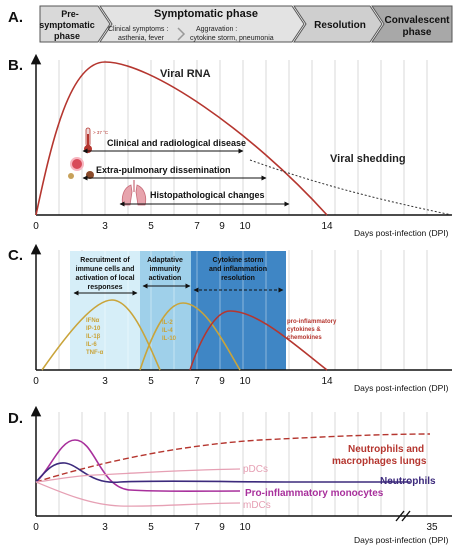  What do you see at coordinates (105, 381) in the screenshot?
I see `tick-c-3: 3` at bounding box center [105, 381].